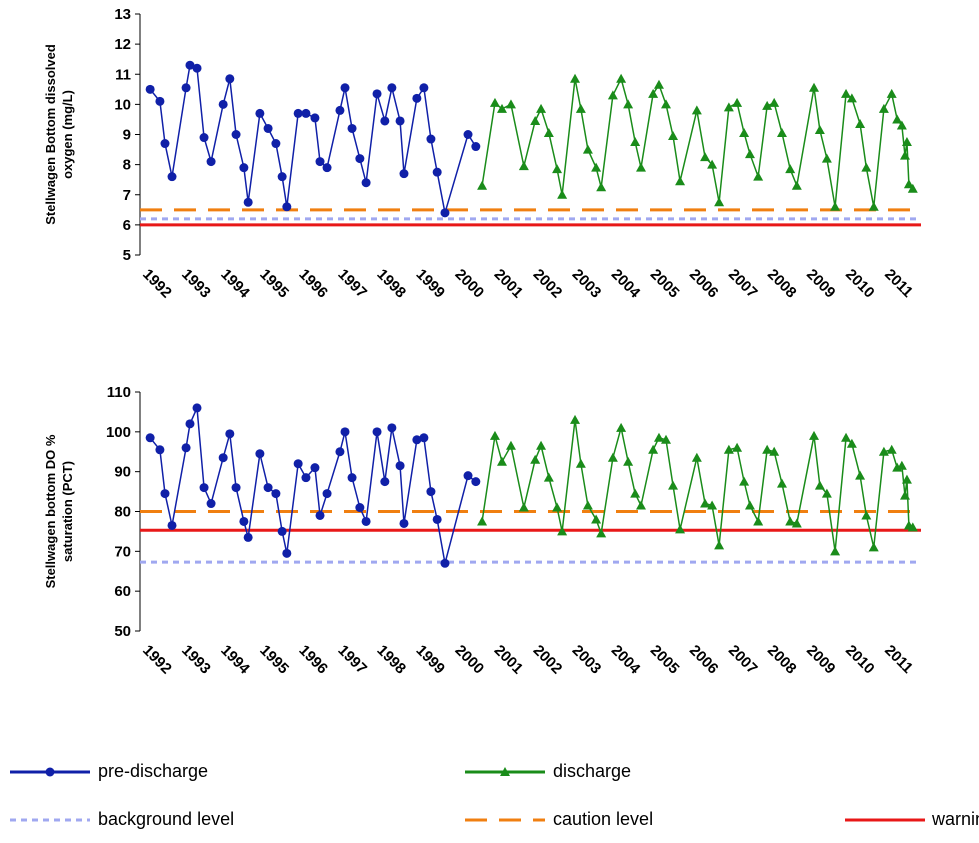 Image resolution: width=979 pixels, height=843 pixels. I want to click on y-tick-label: 9, so click(127, 135).